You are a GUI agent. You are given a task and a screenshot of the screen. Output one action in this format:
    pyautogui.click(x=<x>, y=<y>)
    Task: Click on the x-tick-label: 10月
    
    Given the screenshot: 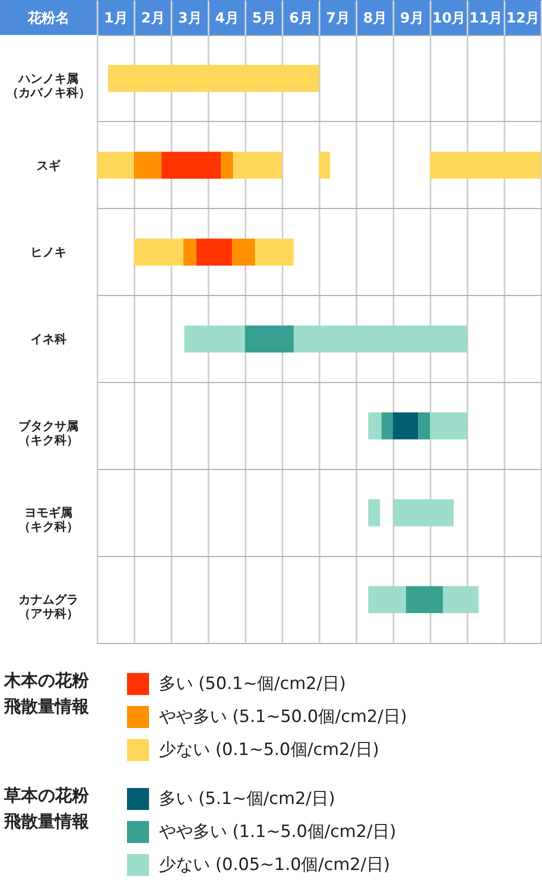 What is the action you would take?
    pyautogui.click(x=449, y=18)
    